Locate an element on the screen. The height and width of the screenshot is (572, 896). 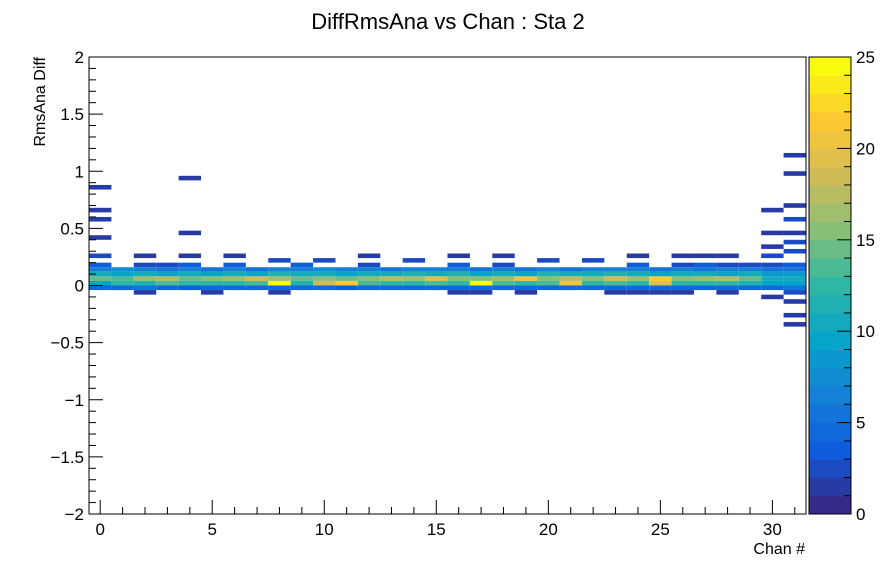
y-tick-label: 0 is located at coordinates (79, 286).